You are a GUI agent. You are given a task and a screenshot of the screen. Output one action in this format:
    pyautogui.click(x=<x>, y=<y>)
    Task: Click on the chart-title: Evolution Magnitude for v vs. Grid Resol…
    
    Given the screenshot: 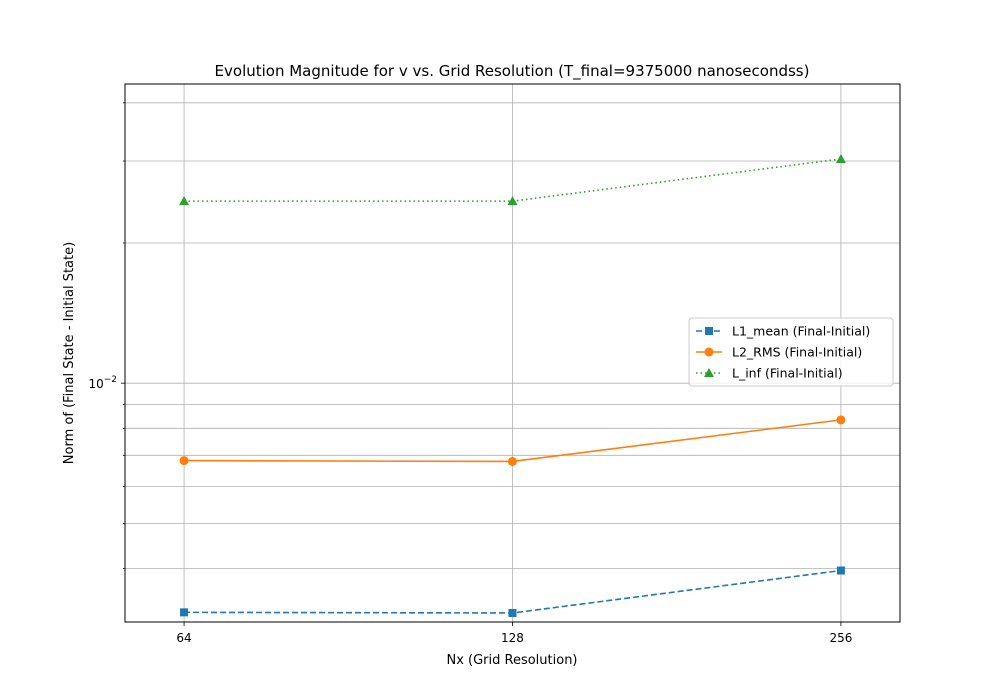 What is the action you would take?
    pyautogui.click(x=512, y=71)
    